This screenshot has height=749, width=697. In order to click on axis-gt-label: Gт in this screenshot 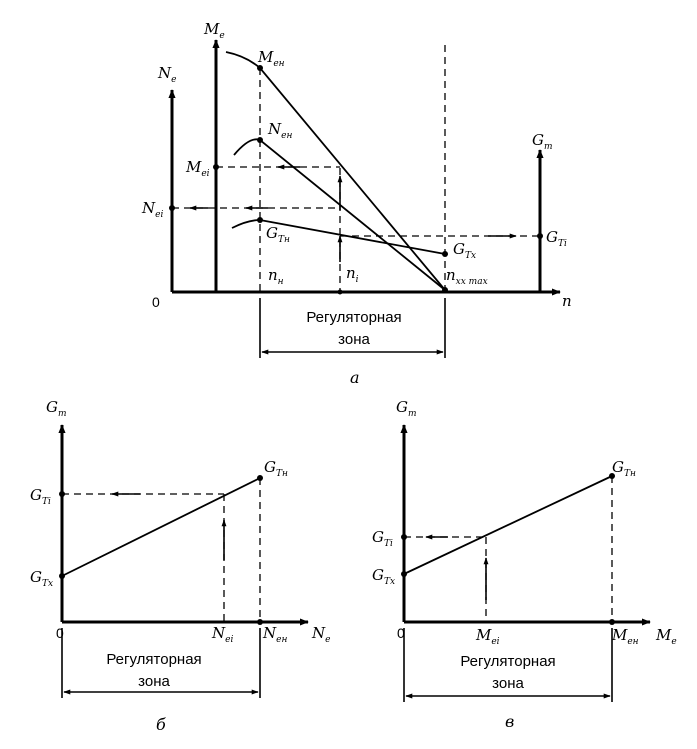, I will do `click(542, 141)`.